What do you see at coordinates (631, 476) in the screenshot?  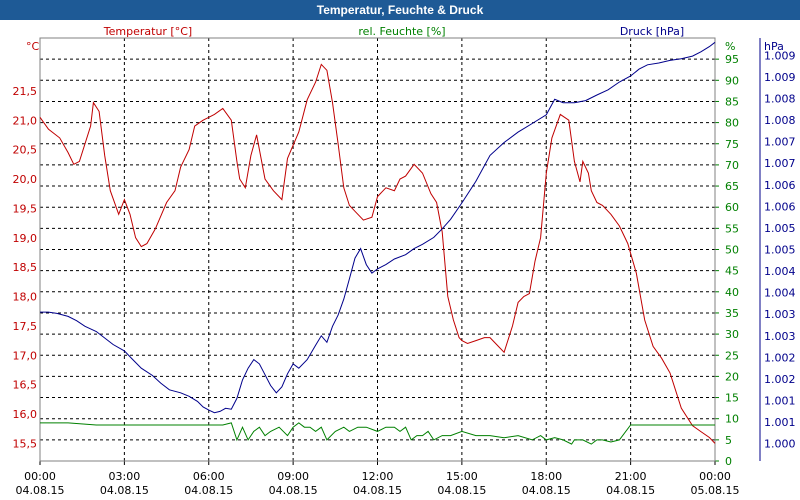 I see `x-tick-time: 21:00` at bounding box center [631, 476].